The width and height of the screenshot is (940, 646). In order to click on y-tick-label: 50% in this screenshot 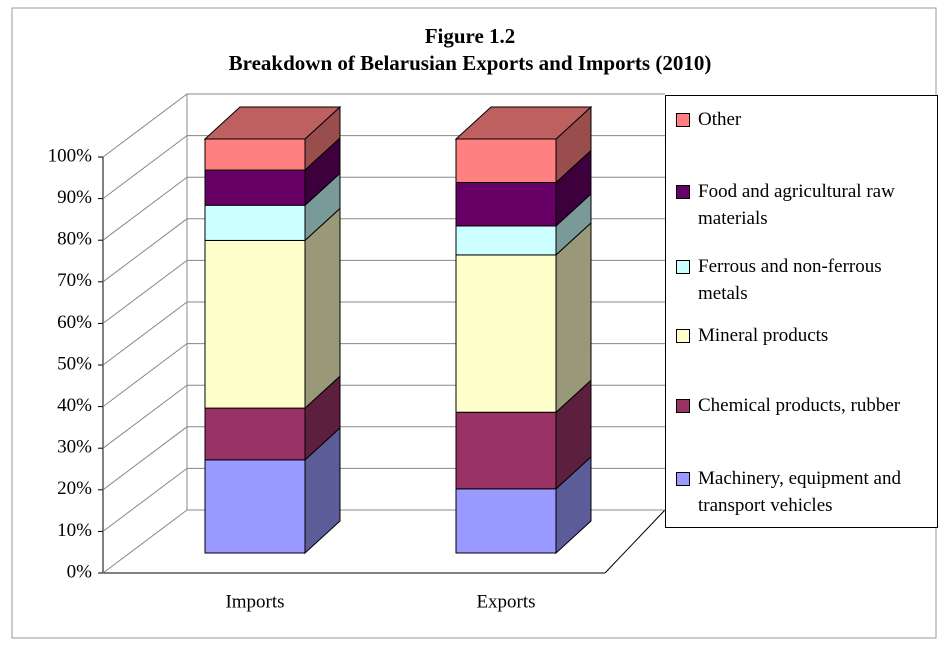, I will do `click(74, 363)`.